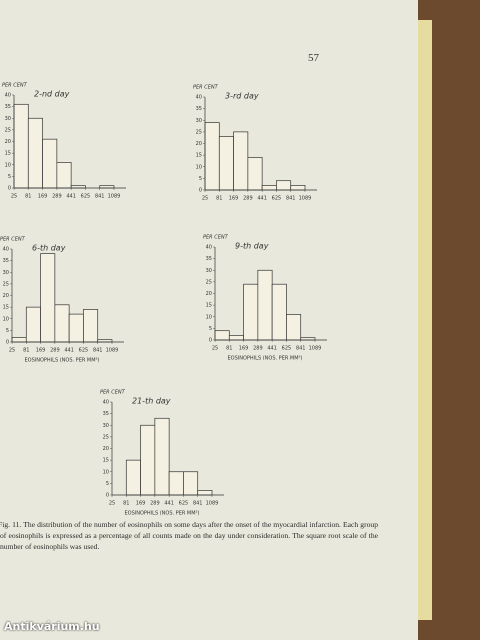  What do you see at coordinates (242, 96) in the screenshot?
I see `chart-title: 3-rd day` at bounding box center [242, 96].